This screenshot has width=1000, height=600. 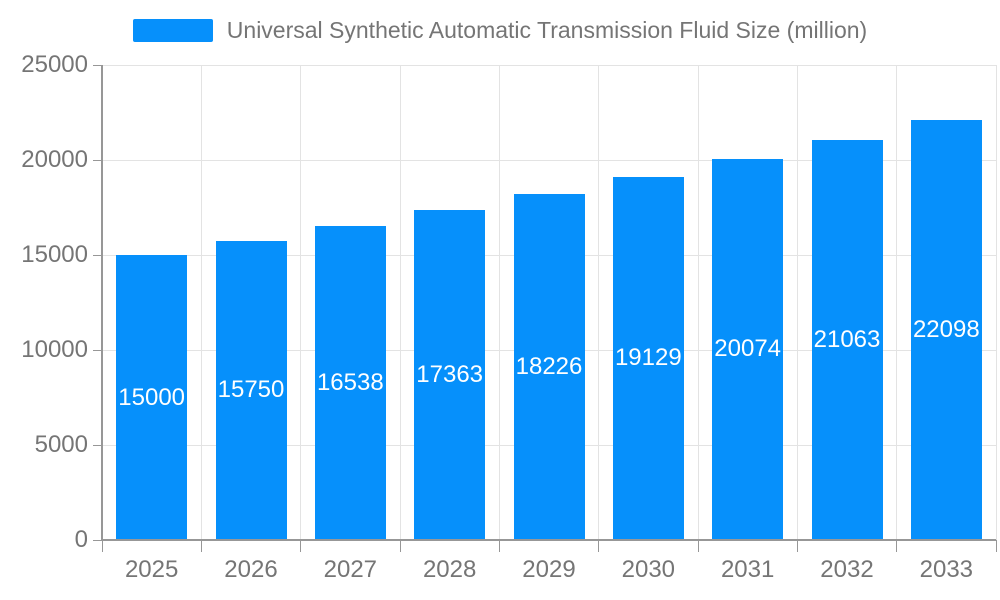 I want to click on bar-value-label: 20074, so click(x=748, y=349).